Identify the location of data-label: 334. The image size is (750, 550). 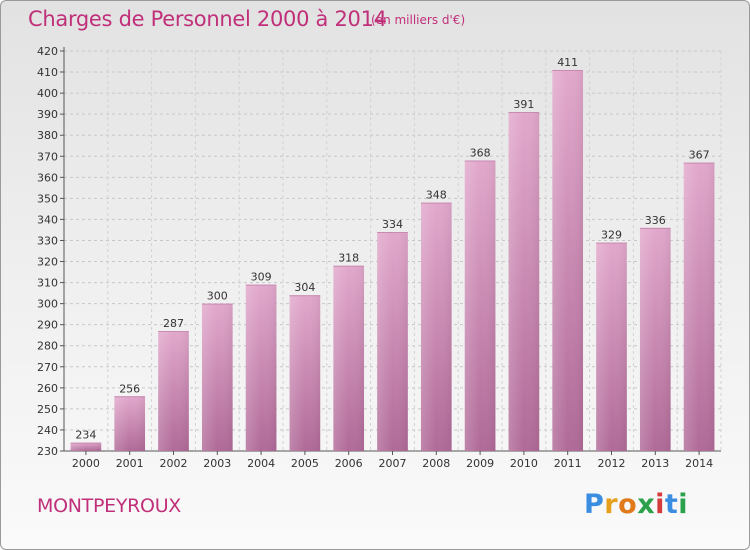
(392, 224).